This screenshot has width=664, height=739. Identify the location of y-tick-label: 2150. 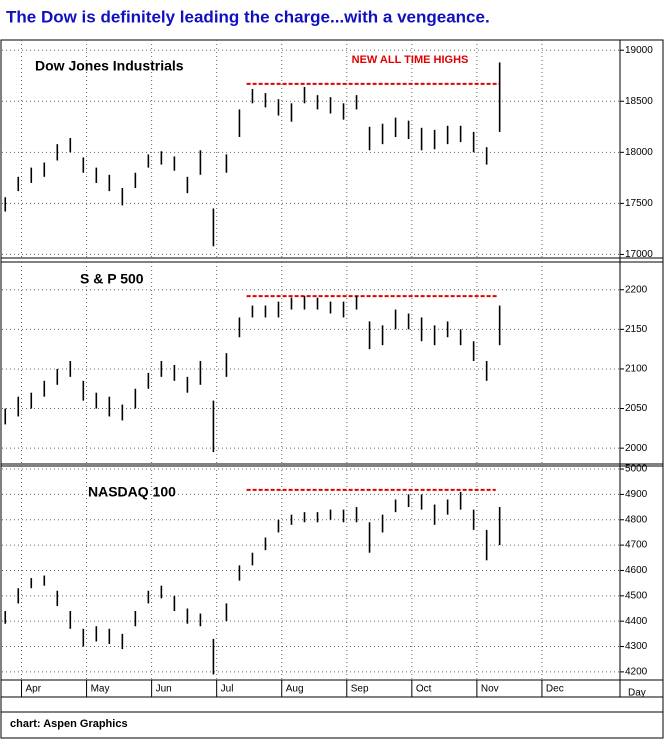
(636, 329).